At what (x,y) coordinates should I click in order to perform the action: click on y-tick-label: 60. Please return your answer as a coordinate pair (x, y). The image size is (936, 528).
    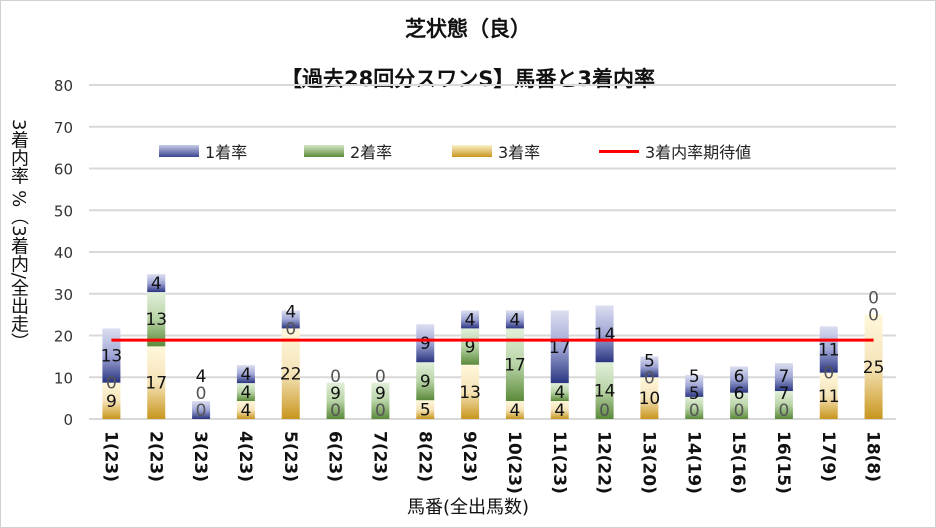
    Looking at the image, I should click on (63, 170).